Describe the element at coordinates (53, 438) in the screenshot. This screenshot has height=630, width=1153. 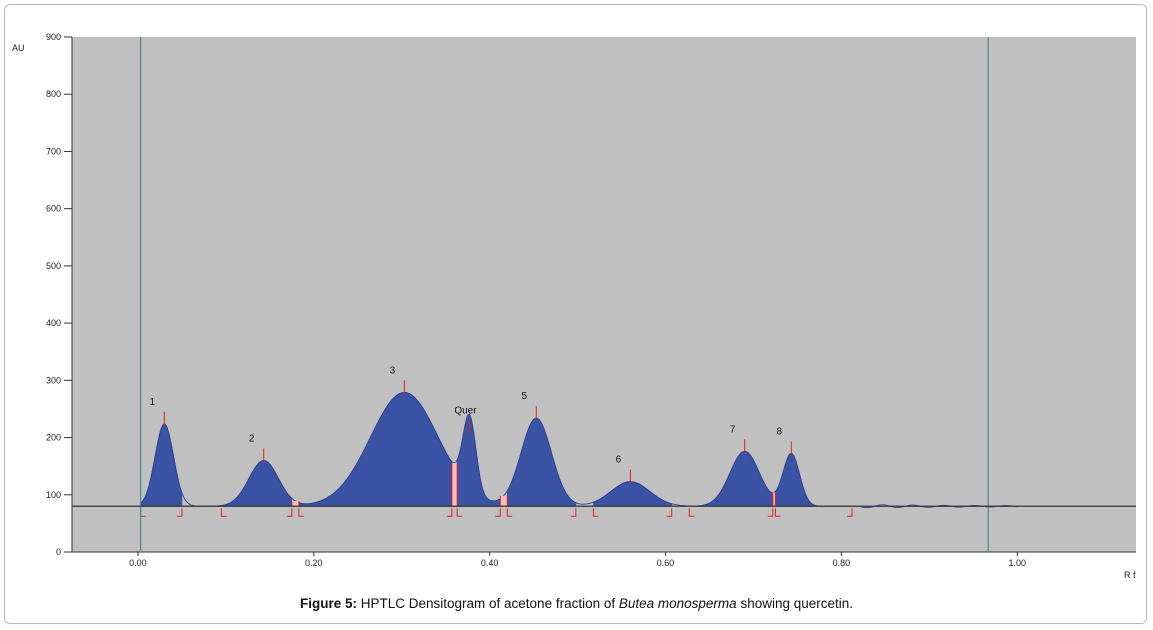
I see `y-tick-label: 200` at that location.